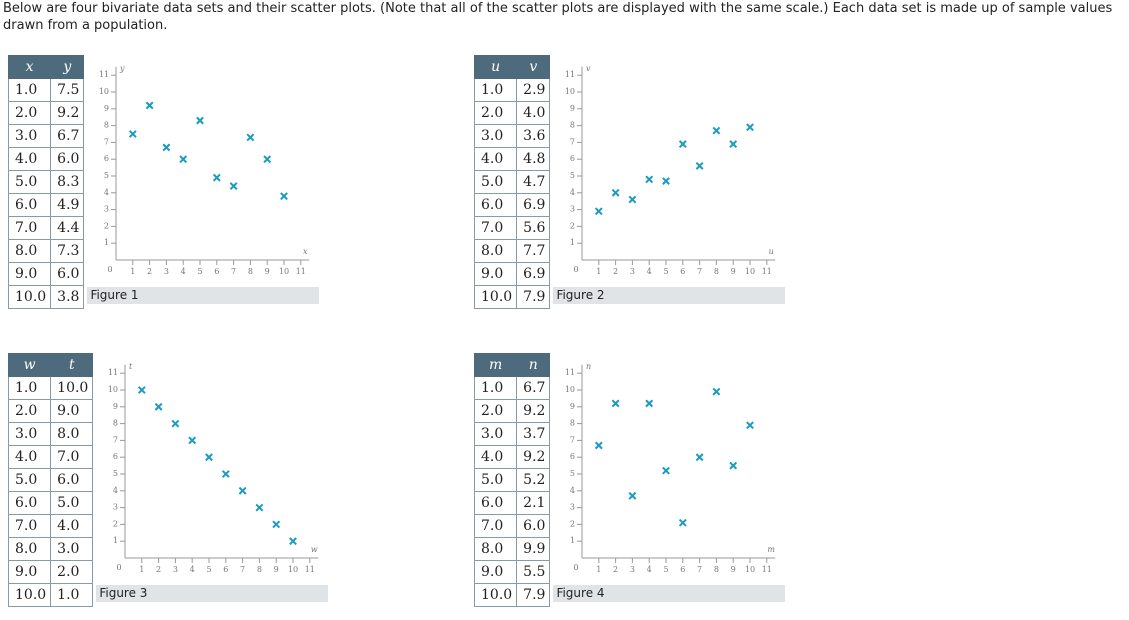 Image resolution: width=1129 pixels, height=620 pixels. What do you see at coordinates (512, 434) in the screenshot?
I see `table-row: 3.0 3.7` at bounding box center [512, 434].